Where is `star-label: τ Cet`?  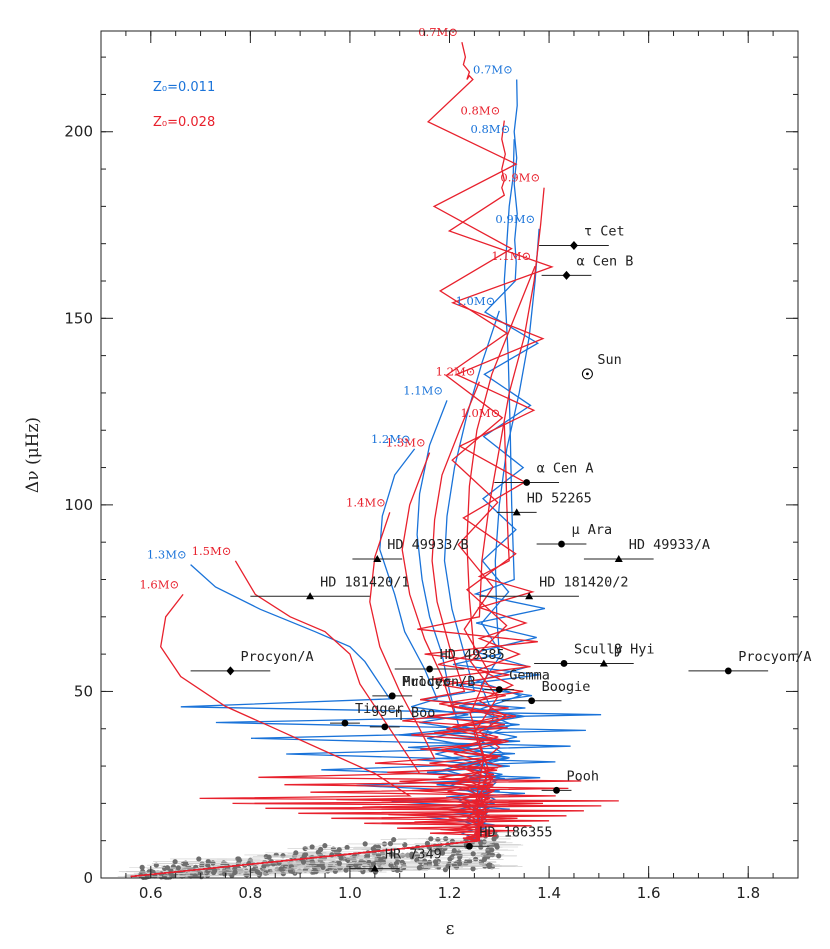 star-label: τ Cet is located at coordinates (604, 232).